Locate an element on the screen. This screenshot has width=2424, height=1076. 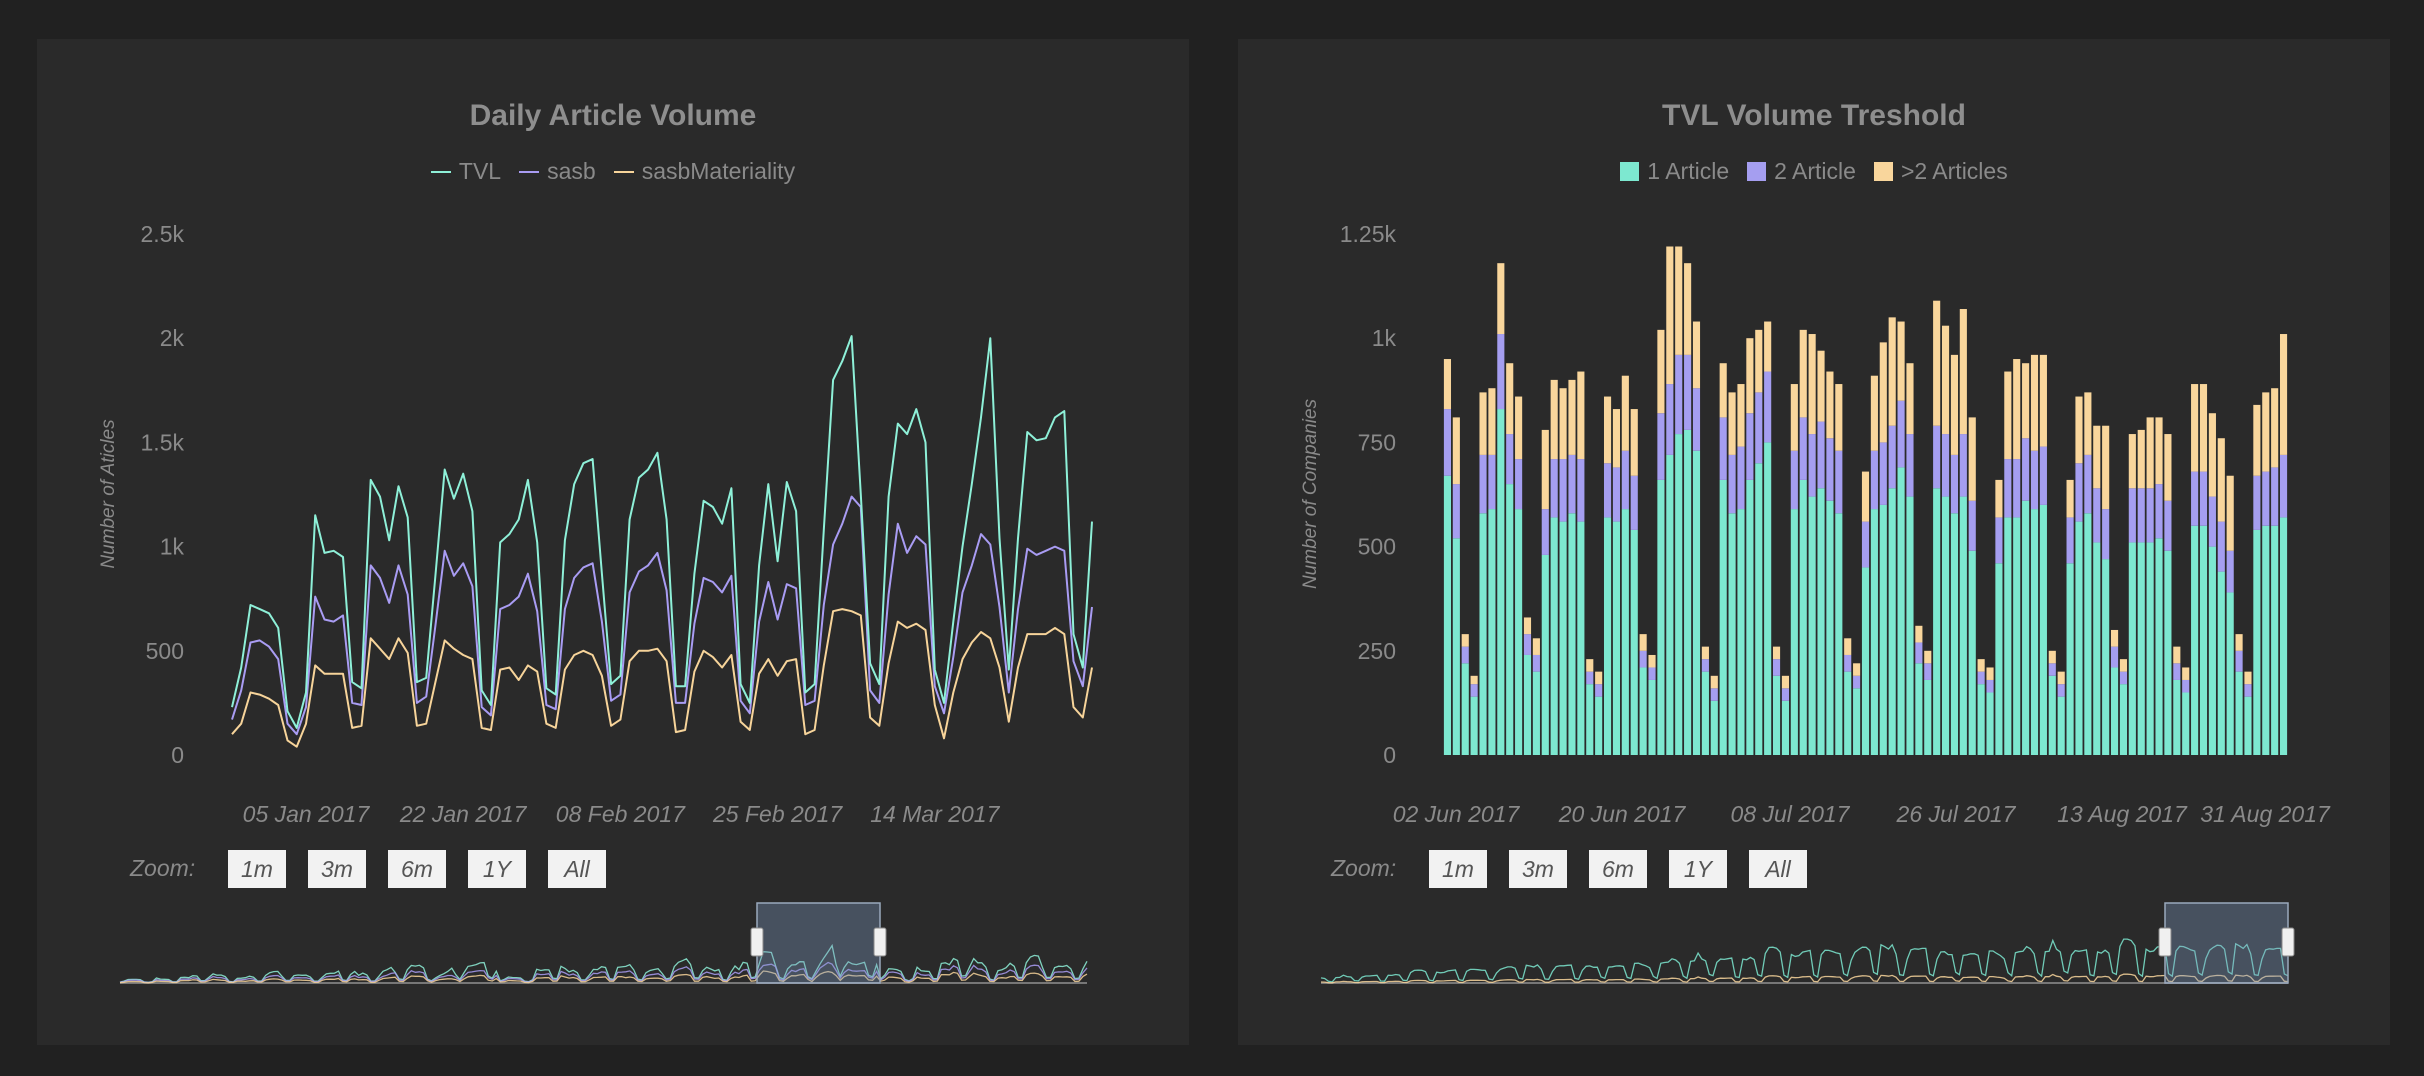
legend-item-sasb: sasb is located at coordinates (557, 171).